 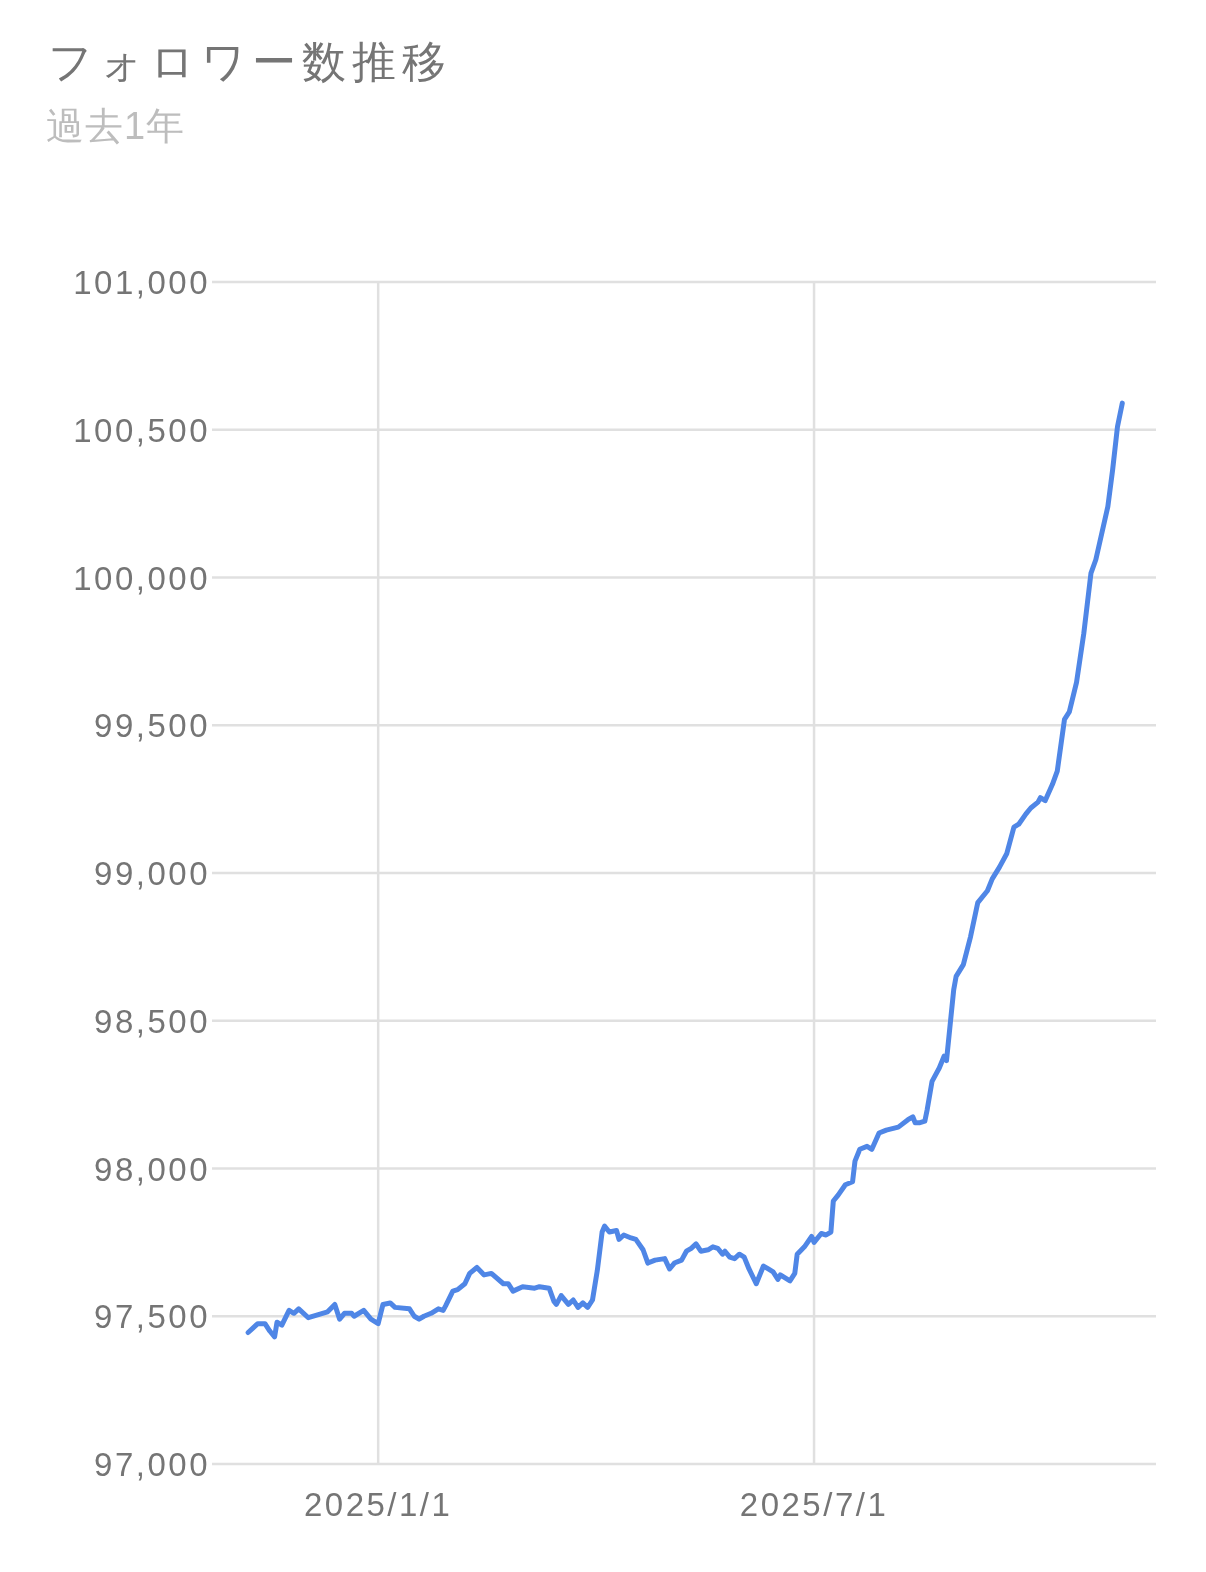 I want to click on y-tick-label: 97,000, so click(x=152, y=1464).